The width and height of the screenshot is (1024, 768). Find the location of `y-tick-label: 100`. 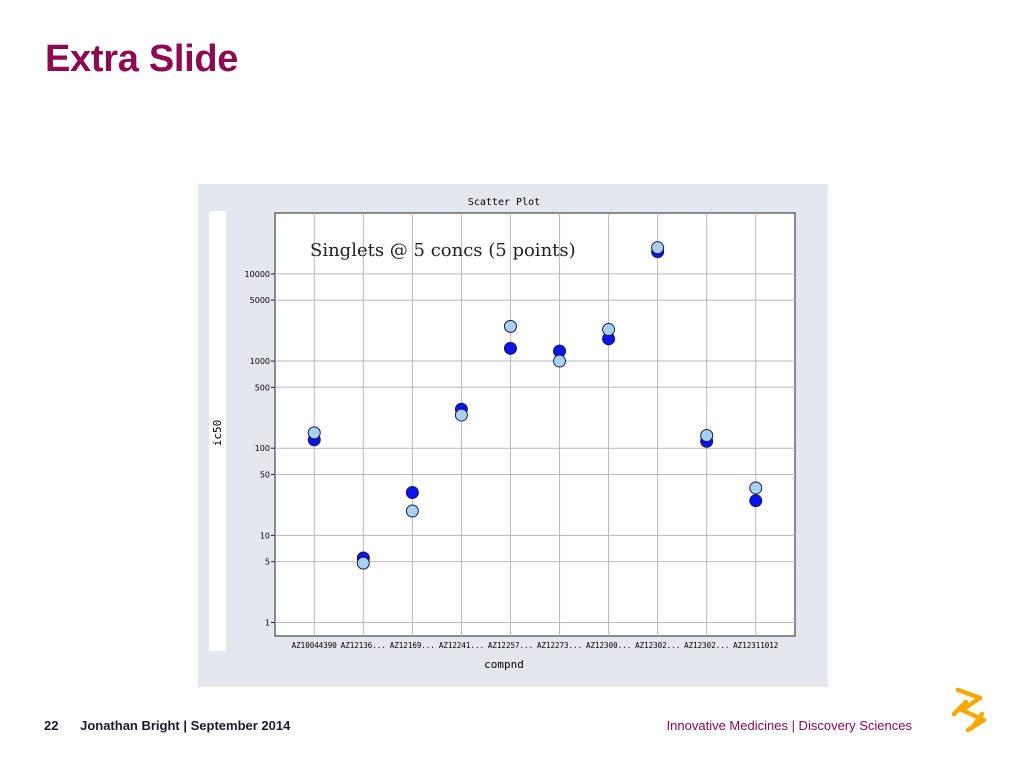

y-tick-label: 100 is located at coordinates (262, 448).